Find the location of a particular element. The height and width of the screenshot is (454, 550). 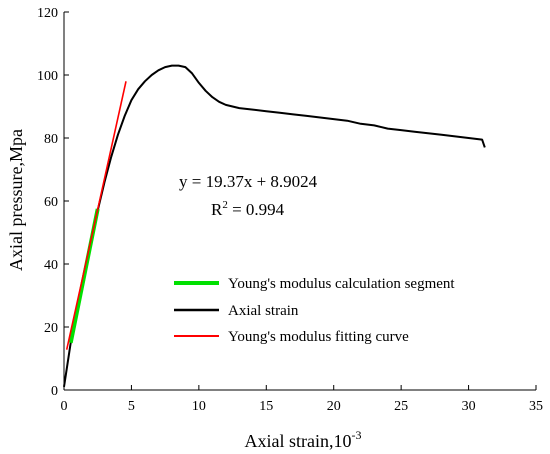

x-tick-label: 30 is located at coordinates (469, 406).